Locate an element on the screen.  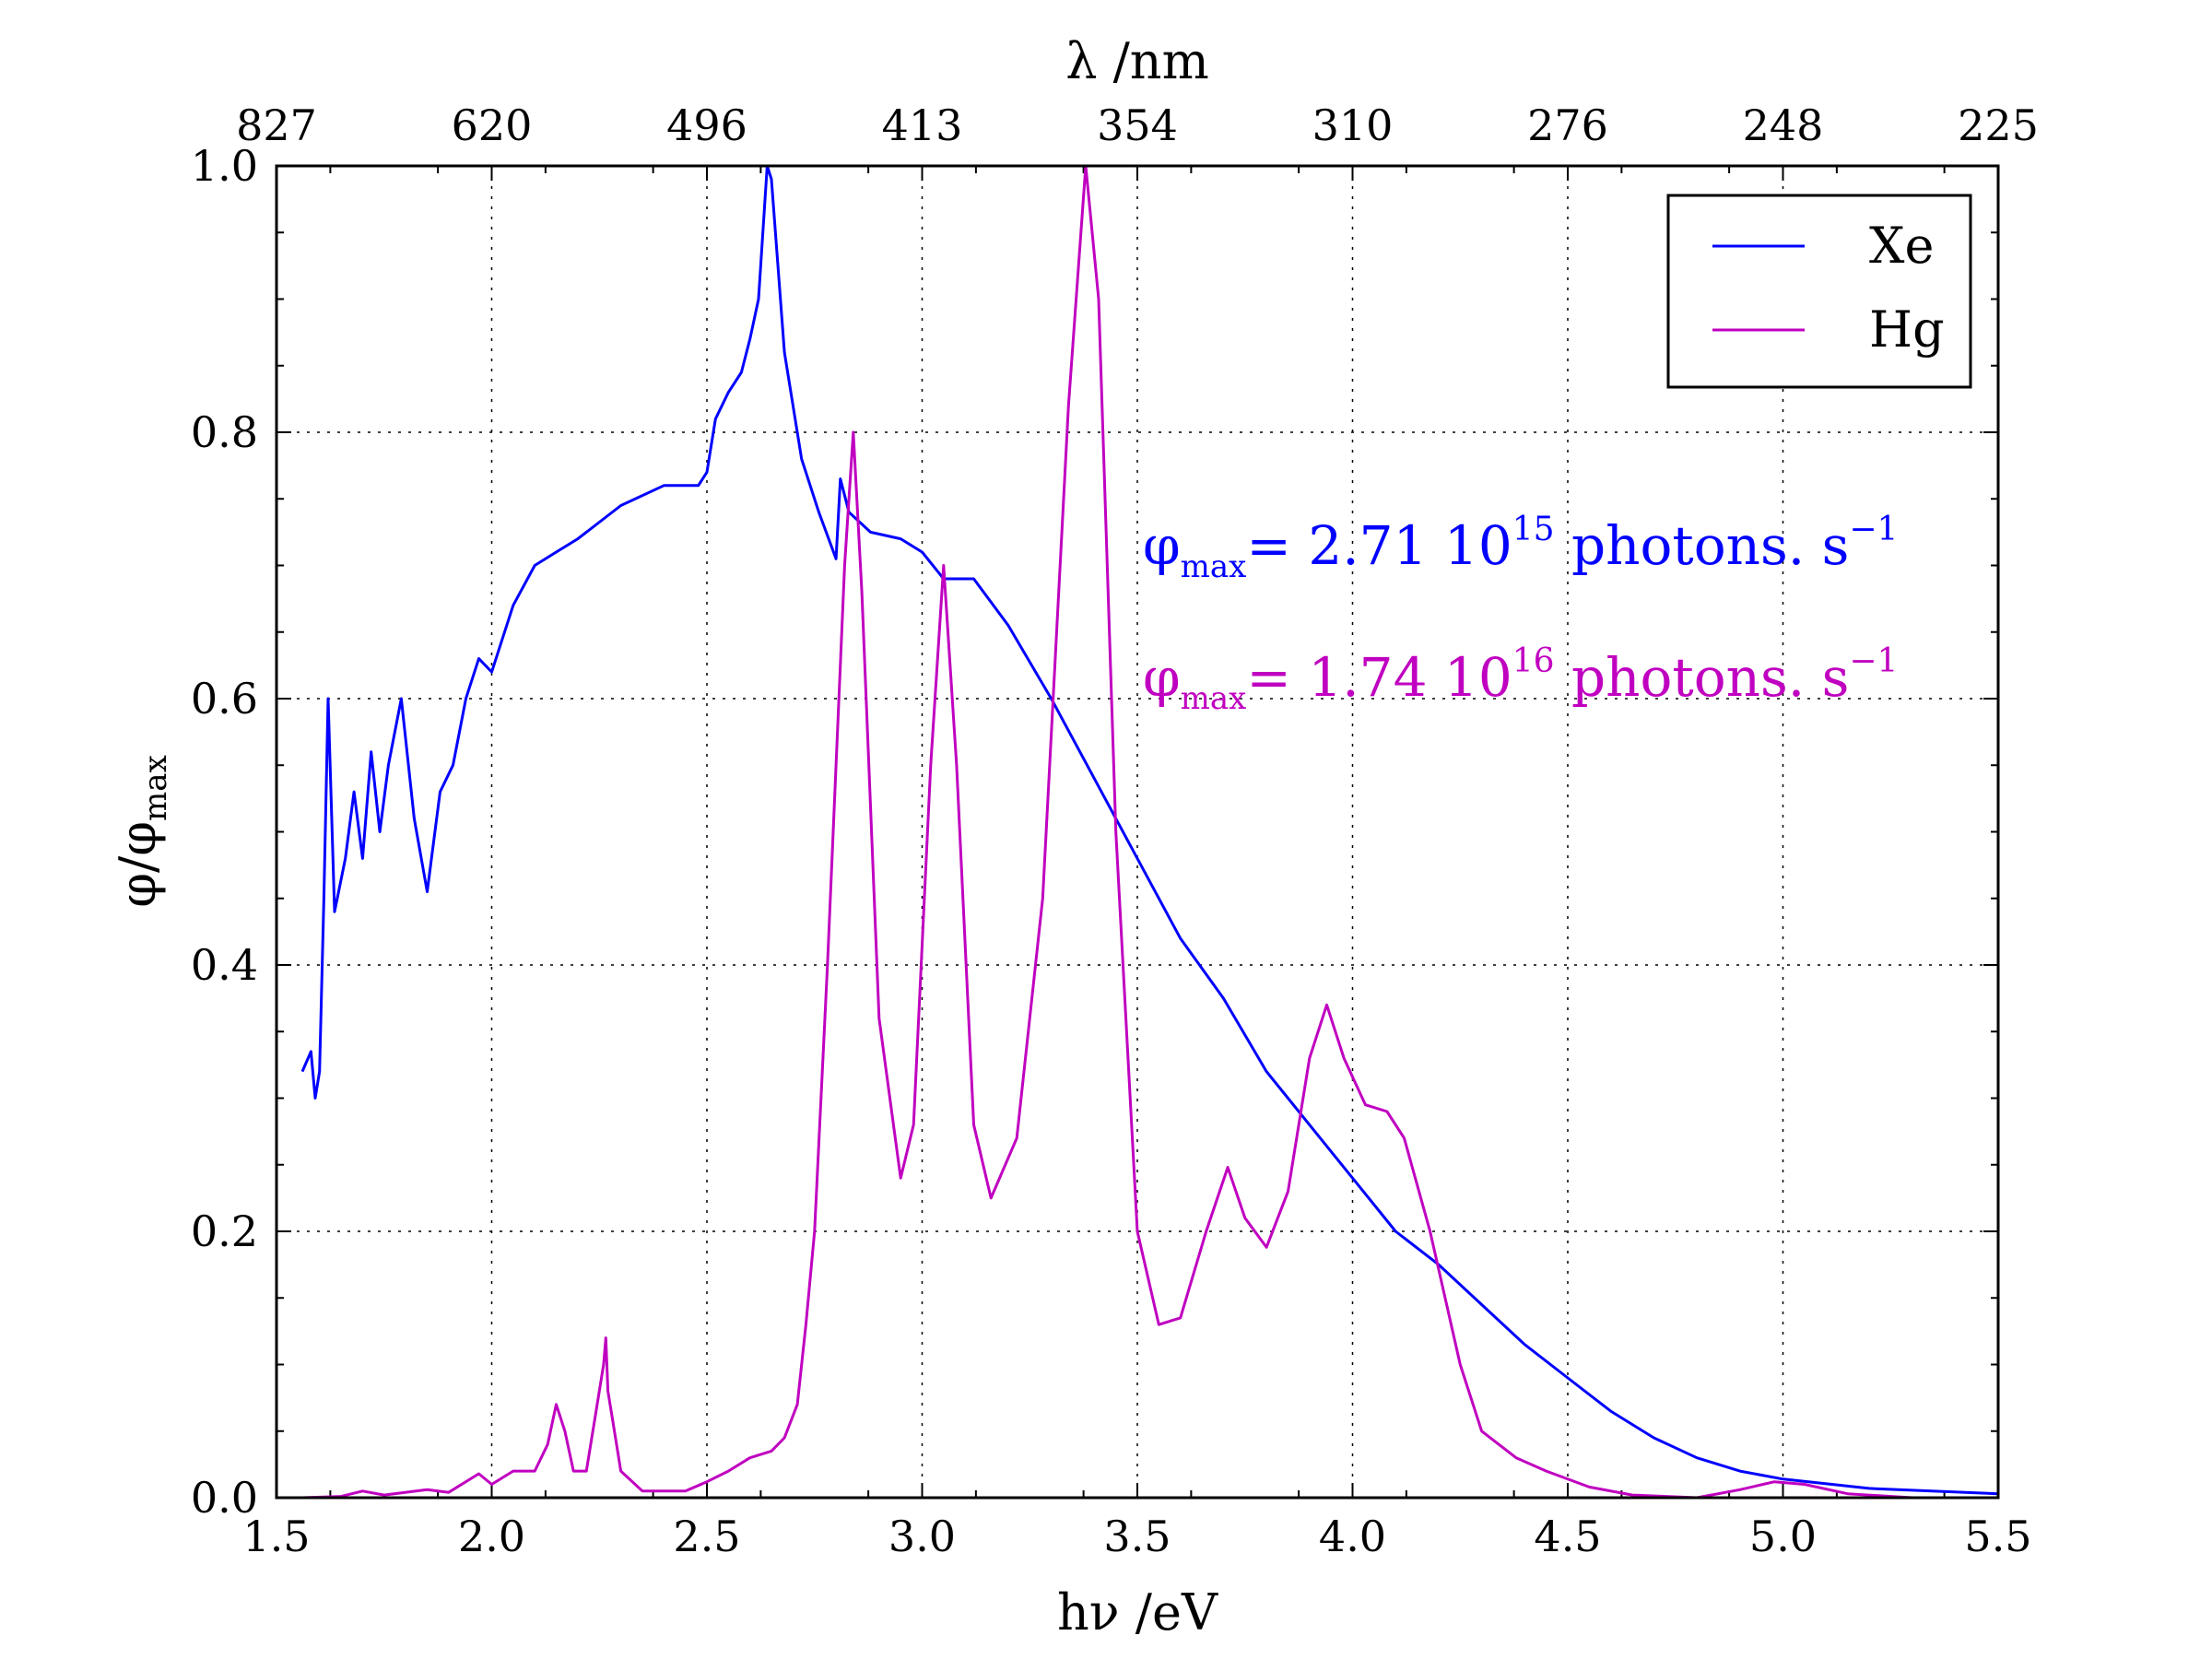
legend-box is located at coordinates (1819, 291).